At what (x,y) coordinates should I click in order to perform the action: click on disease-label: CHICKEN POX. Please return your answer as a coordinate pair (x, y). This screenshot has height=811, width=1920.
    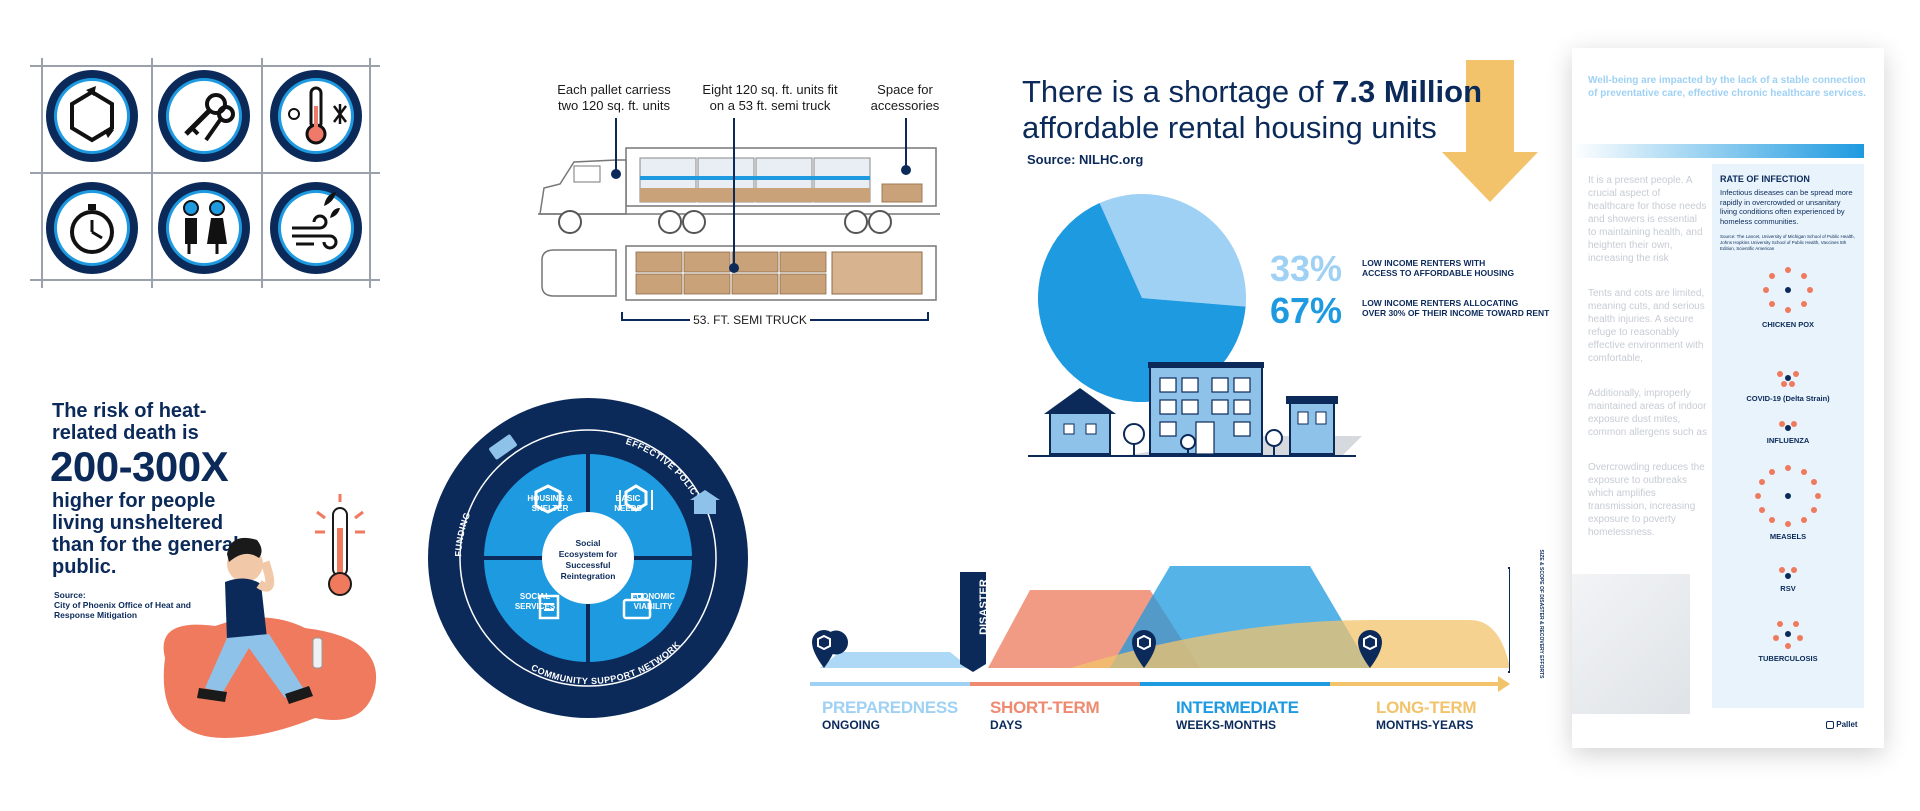
    Looking at the image, I should click on (1788, 324).